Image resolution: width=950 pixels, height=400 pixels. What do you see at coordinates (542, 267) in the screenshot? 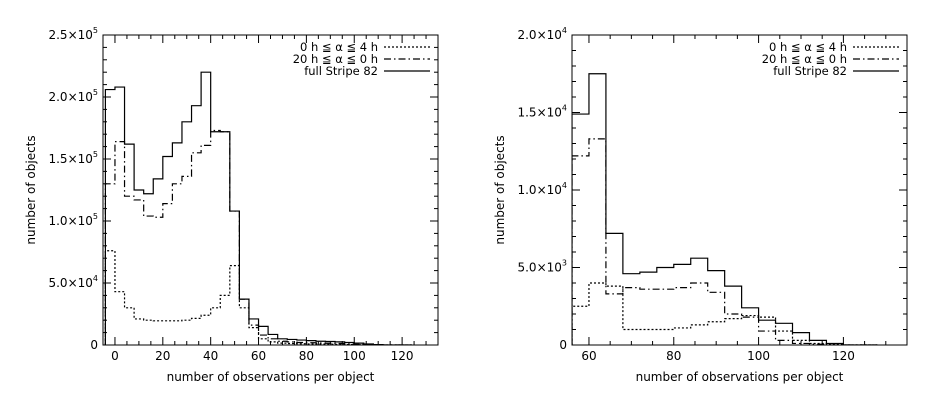
I see `y-tick-label: 5.0×10³` at bounding box center [542, 267].